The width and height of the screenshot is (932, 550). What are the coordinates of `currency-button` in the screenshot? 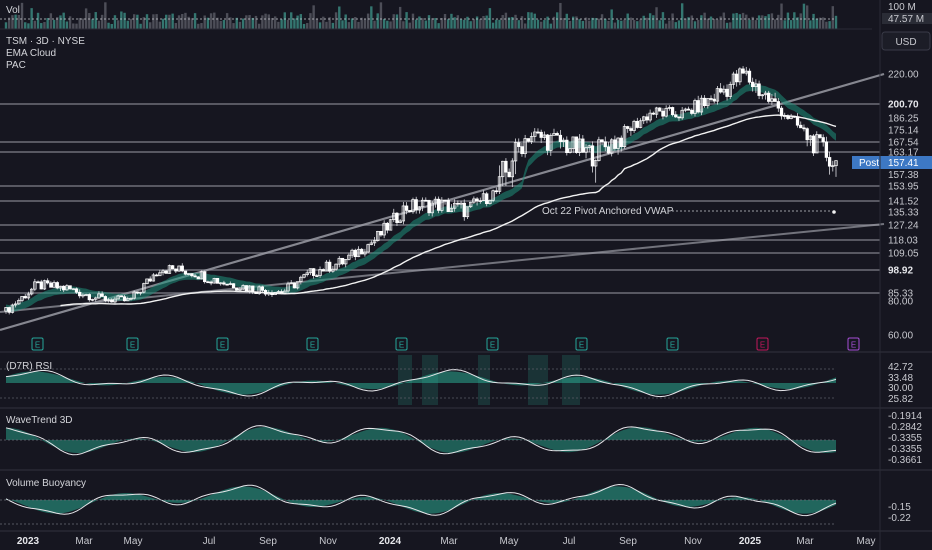 It's located at (906, 41).